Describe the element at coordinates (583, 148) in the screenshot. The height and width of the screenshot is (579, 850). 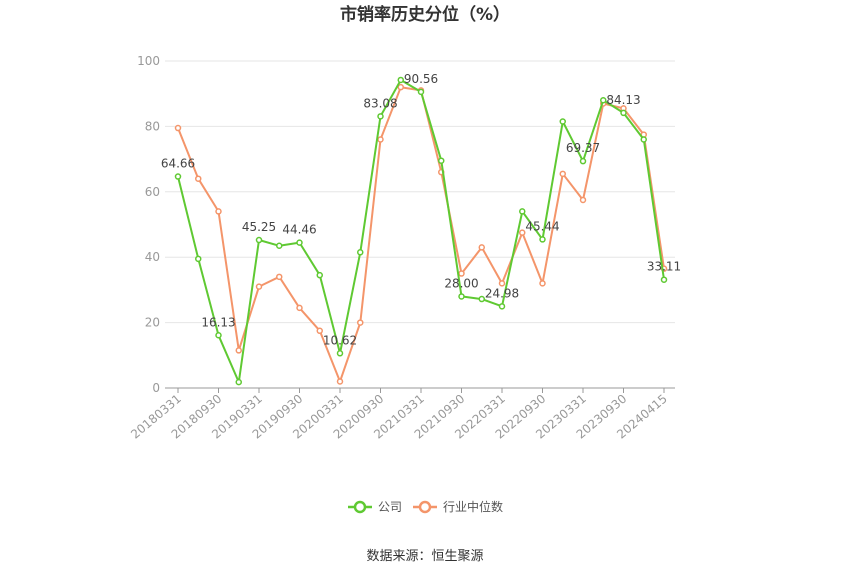
I see `data-label: 69.37` at that location.